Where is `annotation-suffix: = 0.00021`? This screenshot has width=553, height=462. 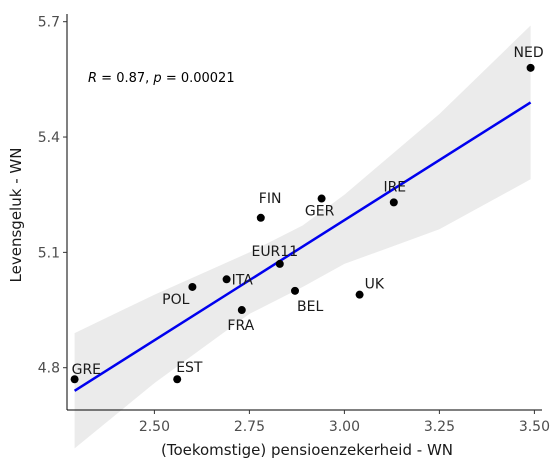 annotation-suffix: = 0.00021 is located at coordinates (198, 78).